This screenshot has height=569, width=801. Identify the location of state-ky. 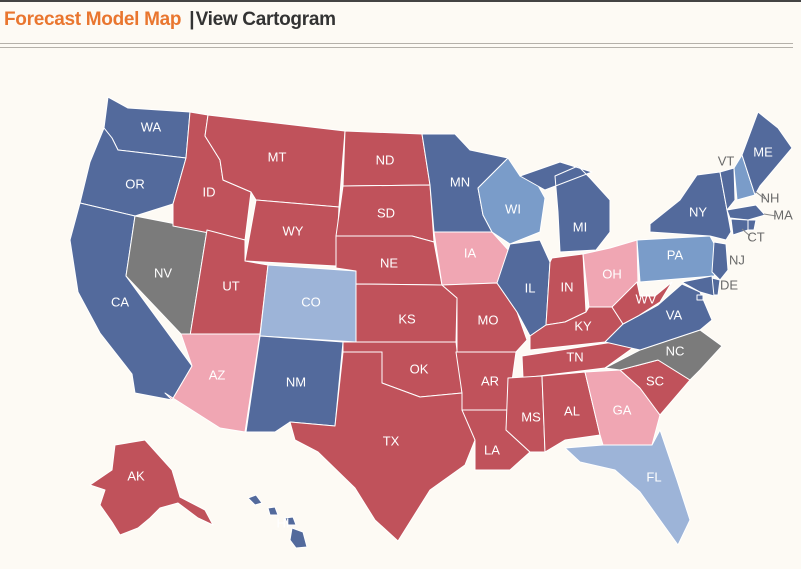
(576, 328).